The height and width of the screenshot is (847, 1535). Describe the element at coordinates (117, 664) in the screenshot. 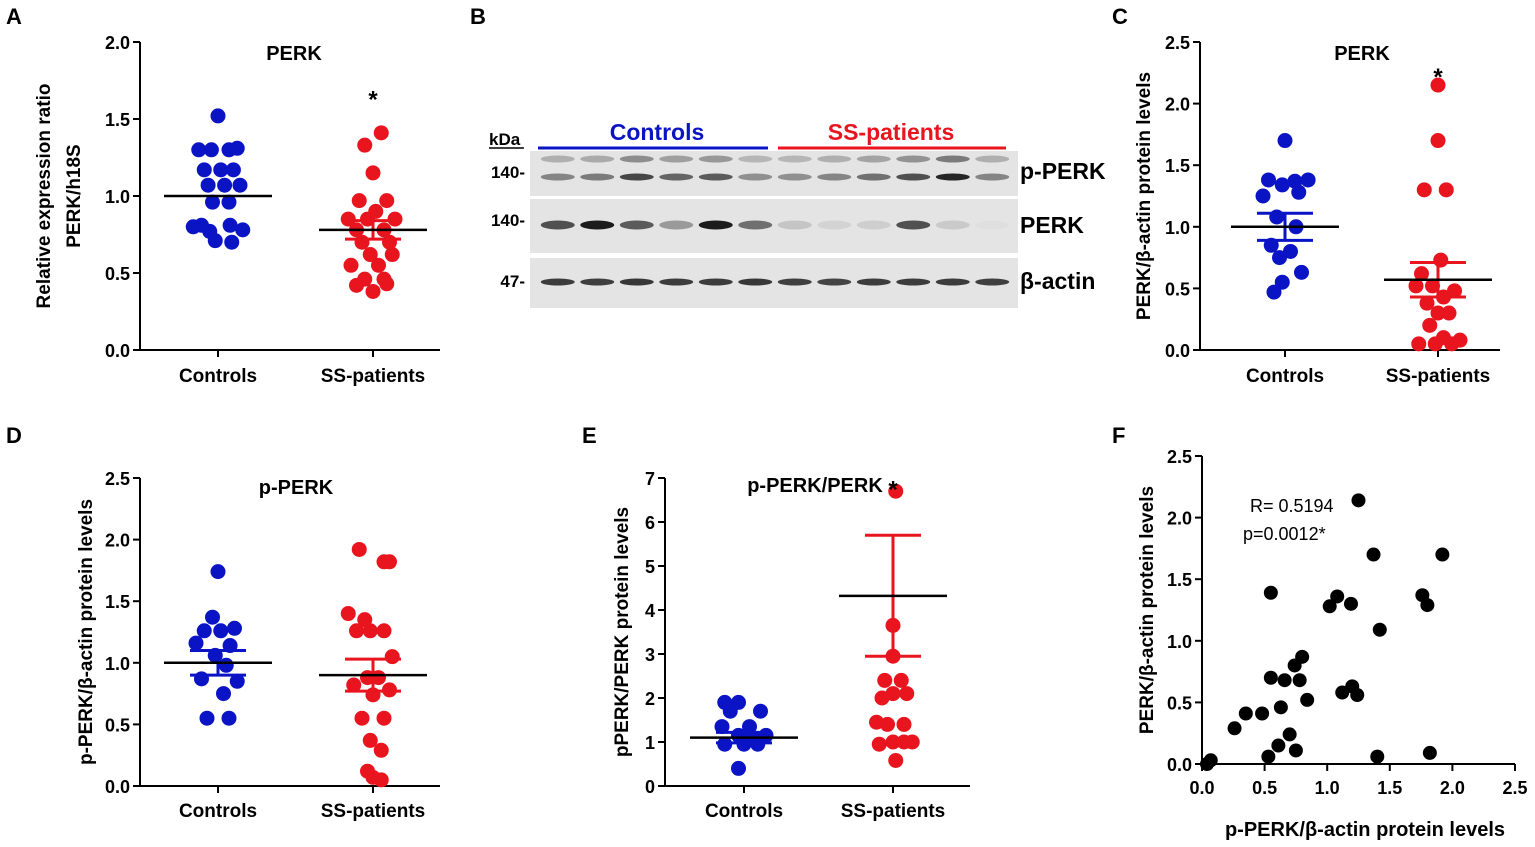

I see `y-tick-label: 1.0` at that location.